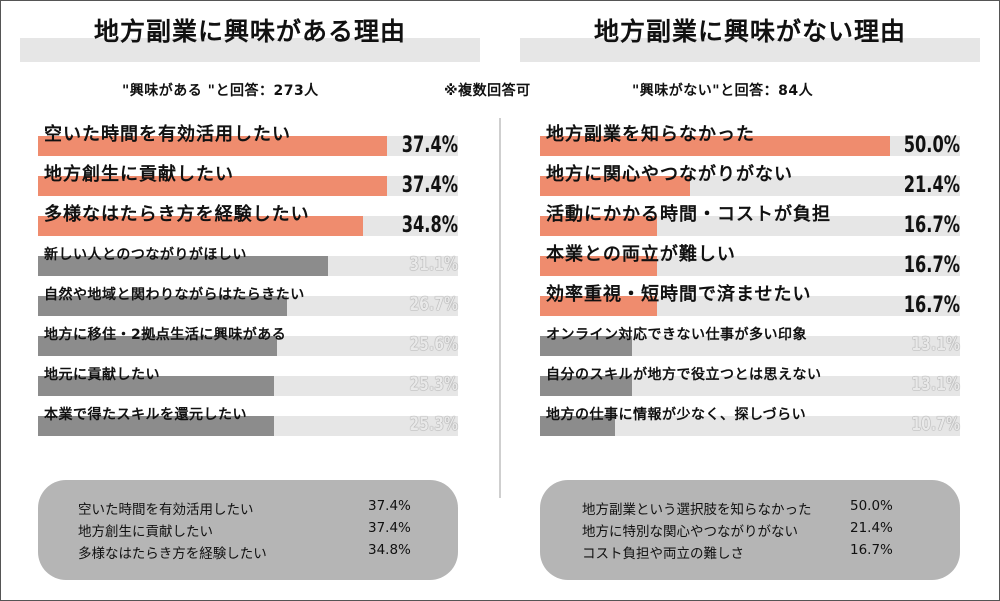 This screenshot has width=1000, height=601. Describe the element at coordinates (389, 550) in the screenshot. I see `summary-value: 34.8%` at that location.